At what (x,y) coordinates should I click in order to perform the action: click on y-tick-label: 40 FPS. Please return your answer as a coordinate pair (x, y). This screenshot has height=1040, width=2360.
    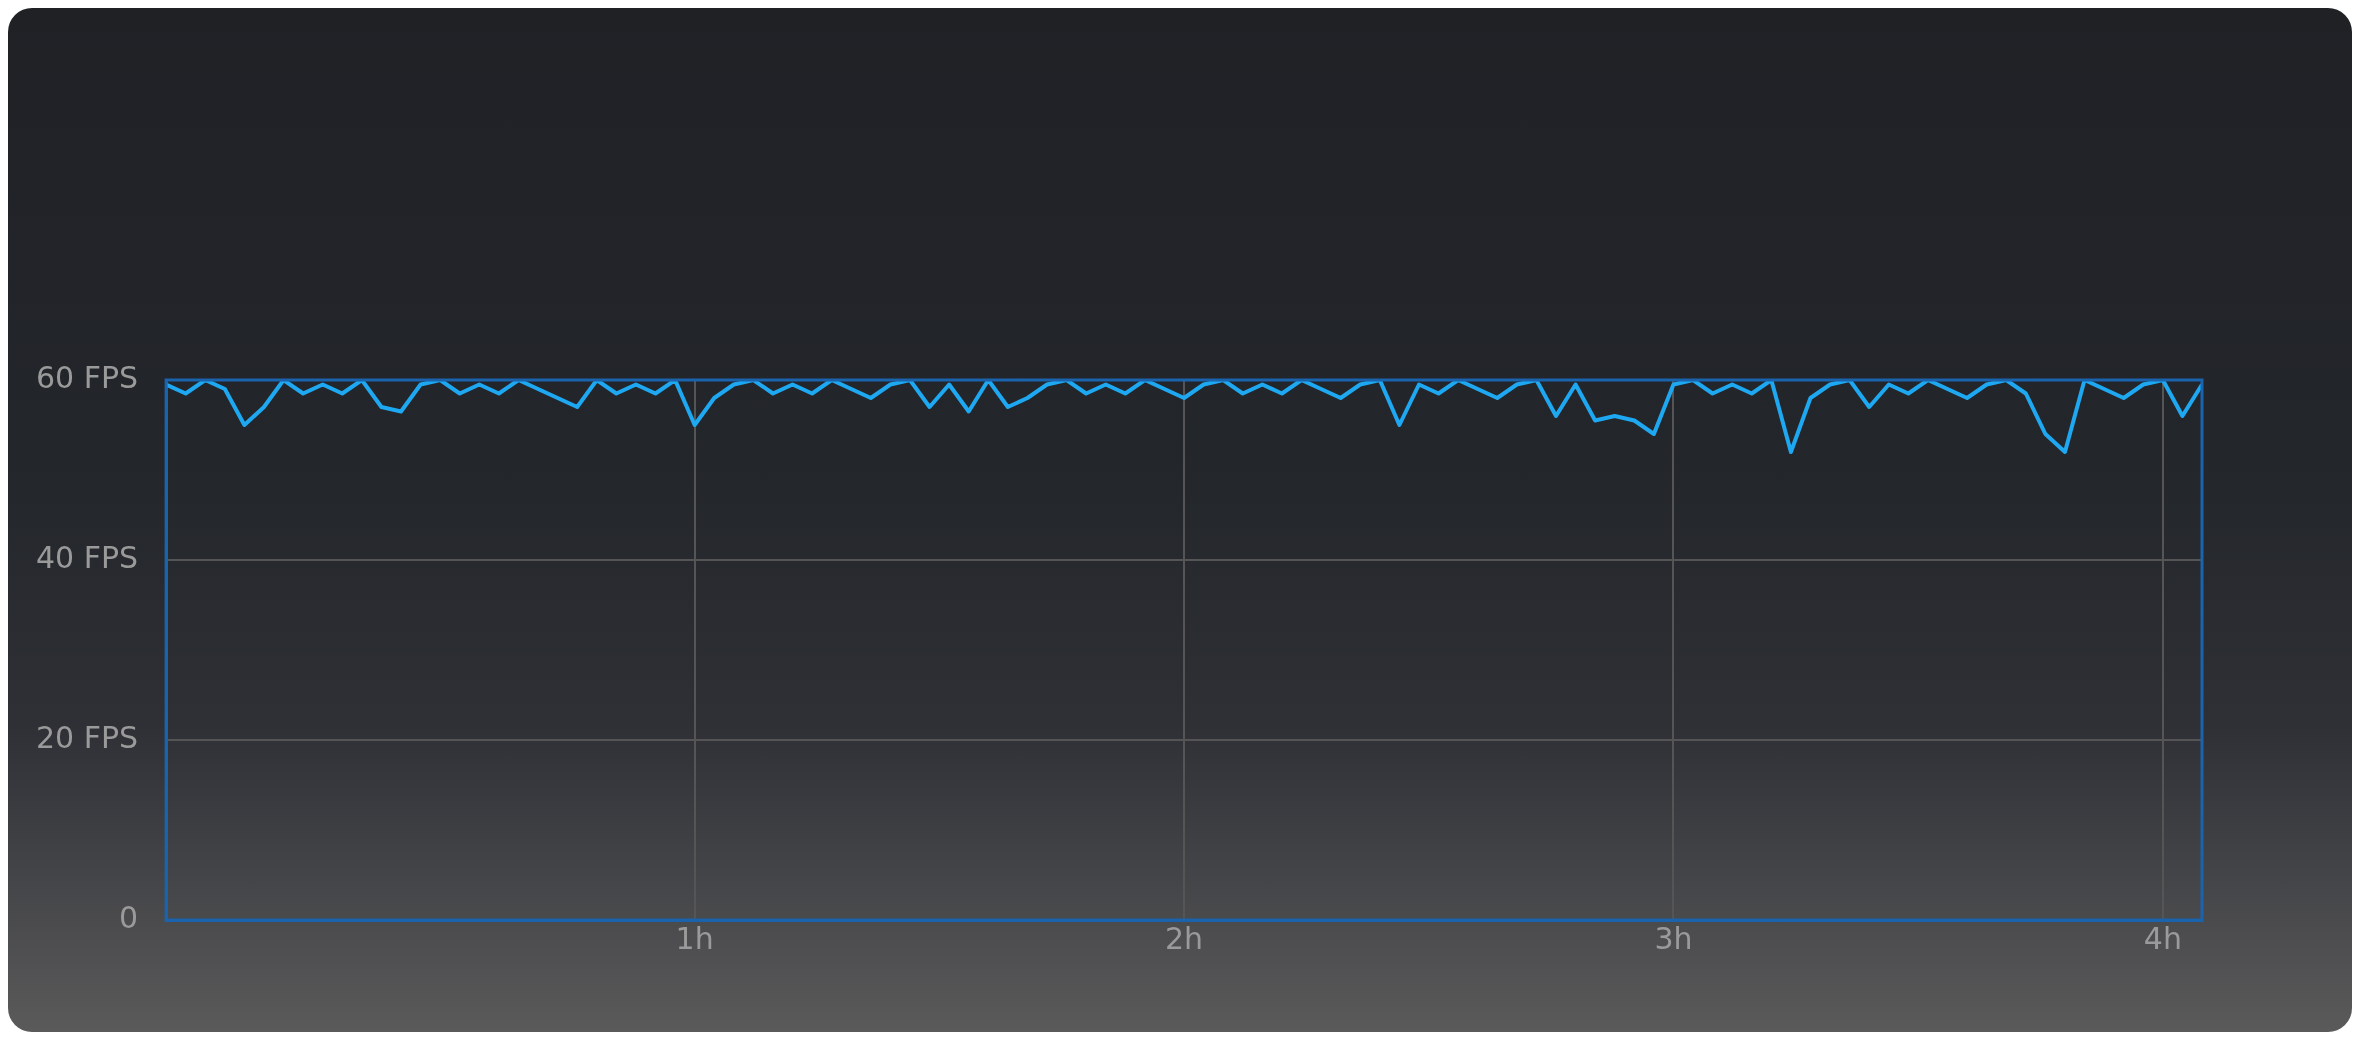
    Looking at the image, I should click on (87, 557).